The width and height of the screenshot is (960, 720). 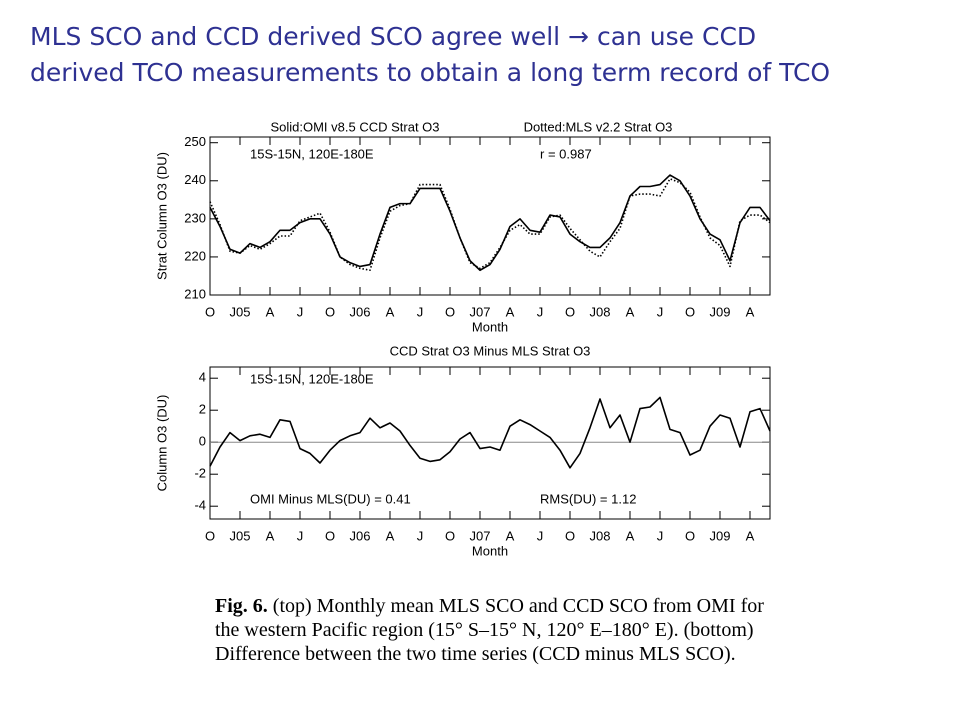 What do you see at coordinates (202, 409) in the screenshot?
I see `y-tick-label: 2` at bounding box center [202, 409].